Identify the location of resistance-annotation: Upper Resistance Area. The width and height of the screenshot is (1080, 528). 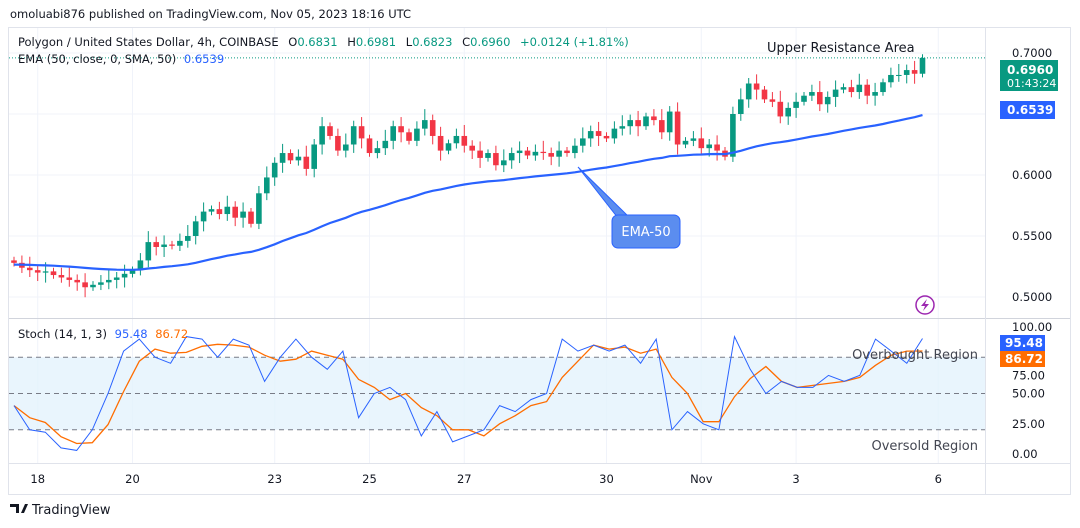
(841, 48).